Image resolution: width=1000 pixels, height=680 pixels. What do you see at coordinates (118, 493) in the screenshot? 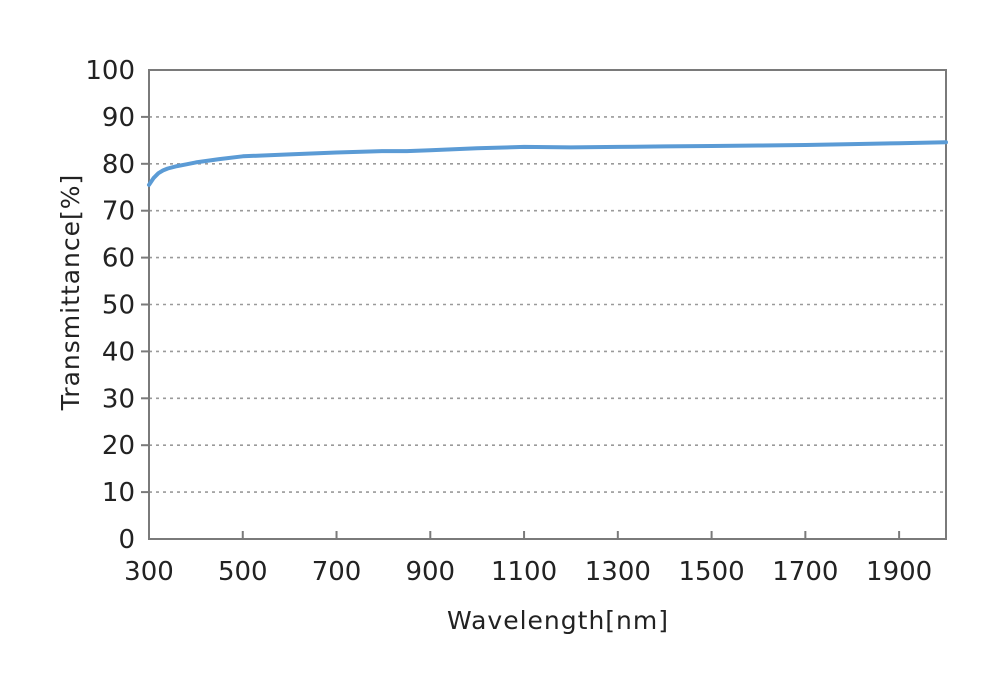
I see `y-tick-label: 10` at bounding box center [118, 493].